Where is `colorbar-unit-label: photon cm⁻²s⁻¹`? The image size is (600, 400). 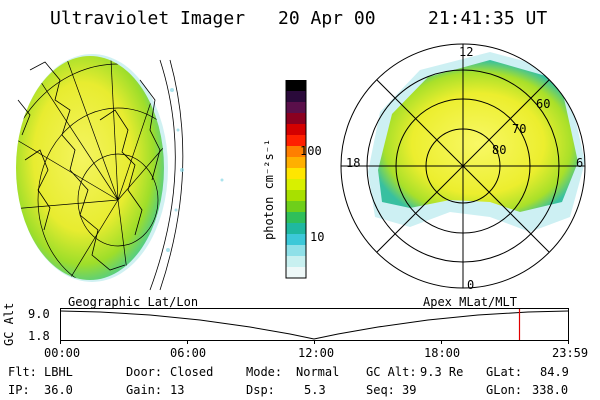
colorbar-unit-label: photon cm⁻²s⁻¹ is located at coordinates (269, 189).